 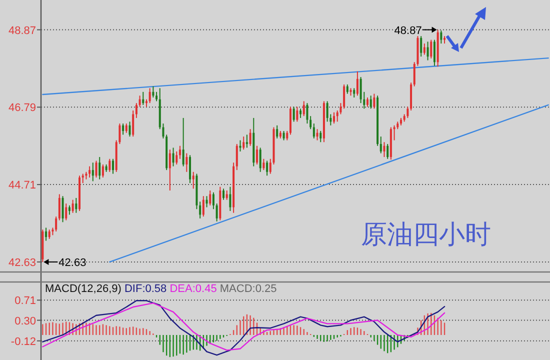 I want to click on series-label: DEA:0.45, so click(x=195, y=289).